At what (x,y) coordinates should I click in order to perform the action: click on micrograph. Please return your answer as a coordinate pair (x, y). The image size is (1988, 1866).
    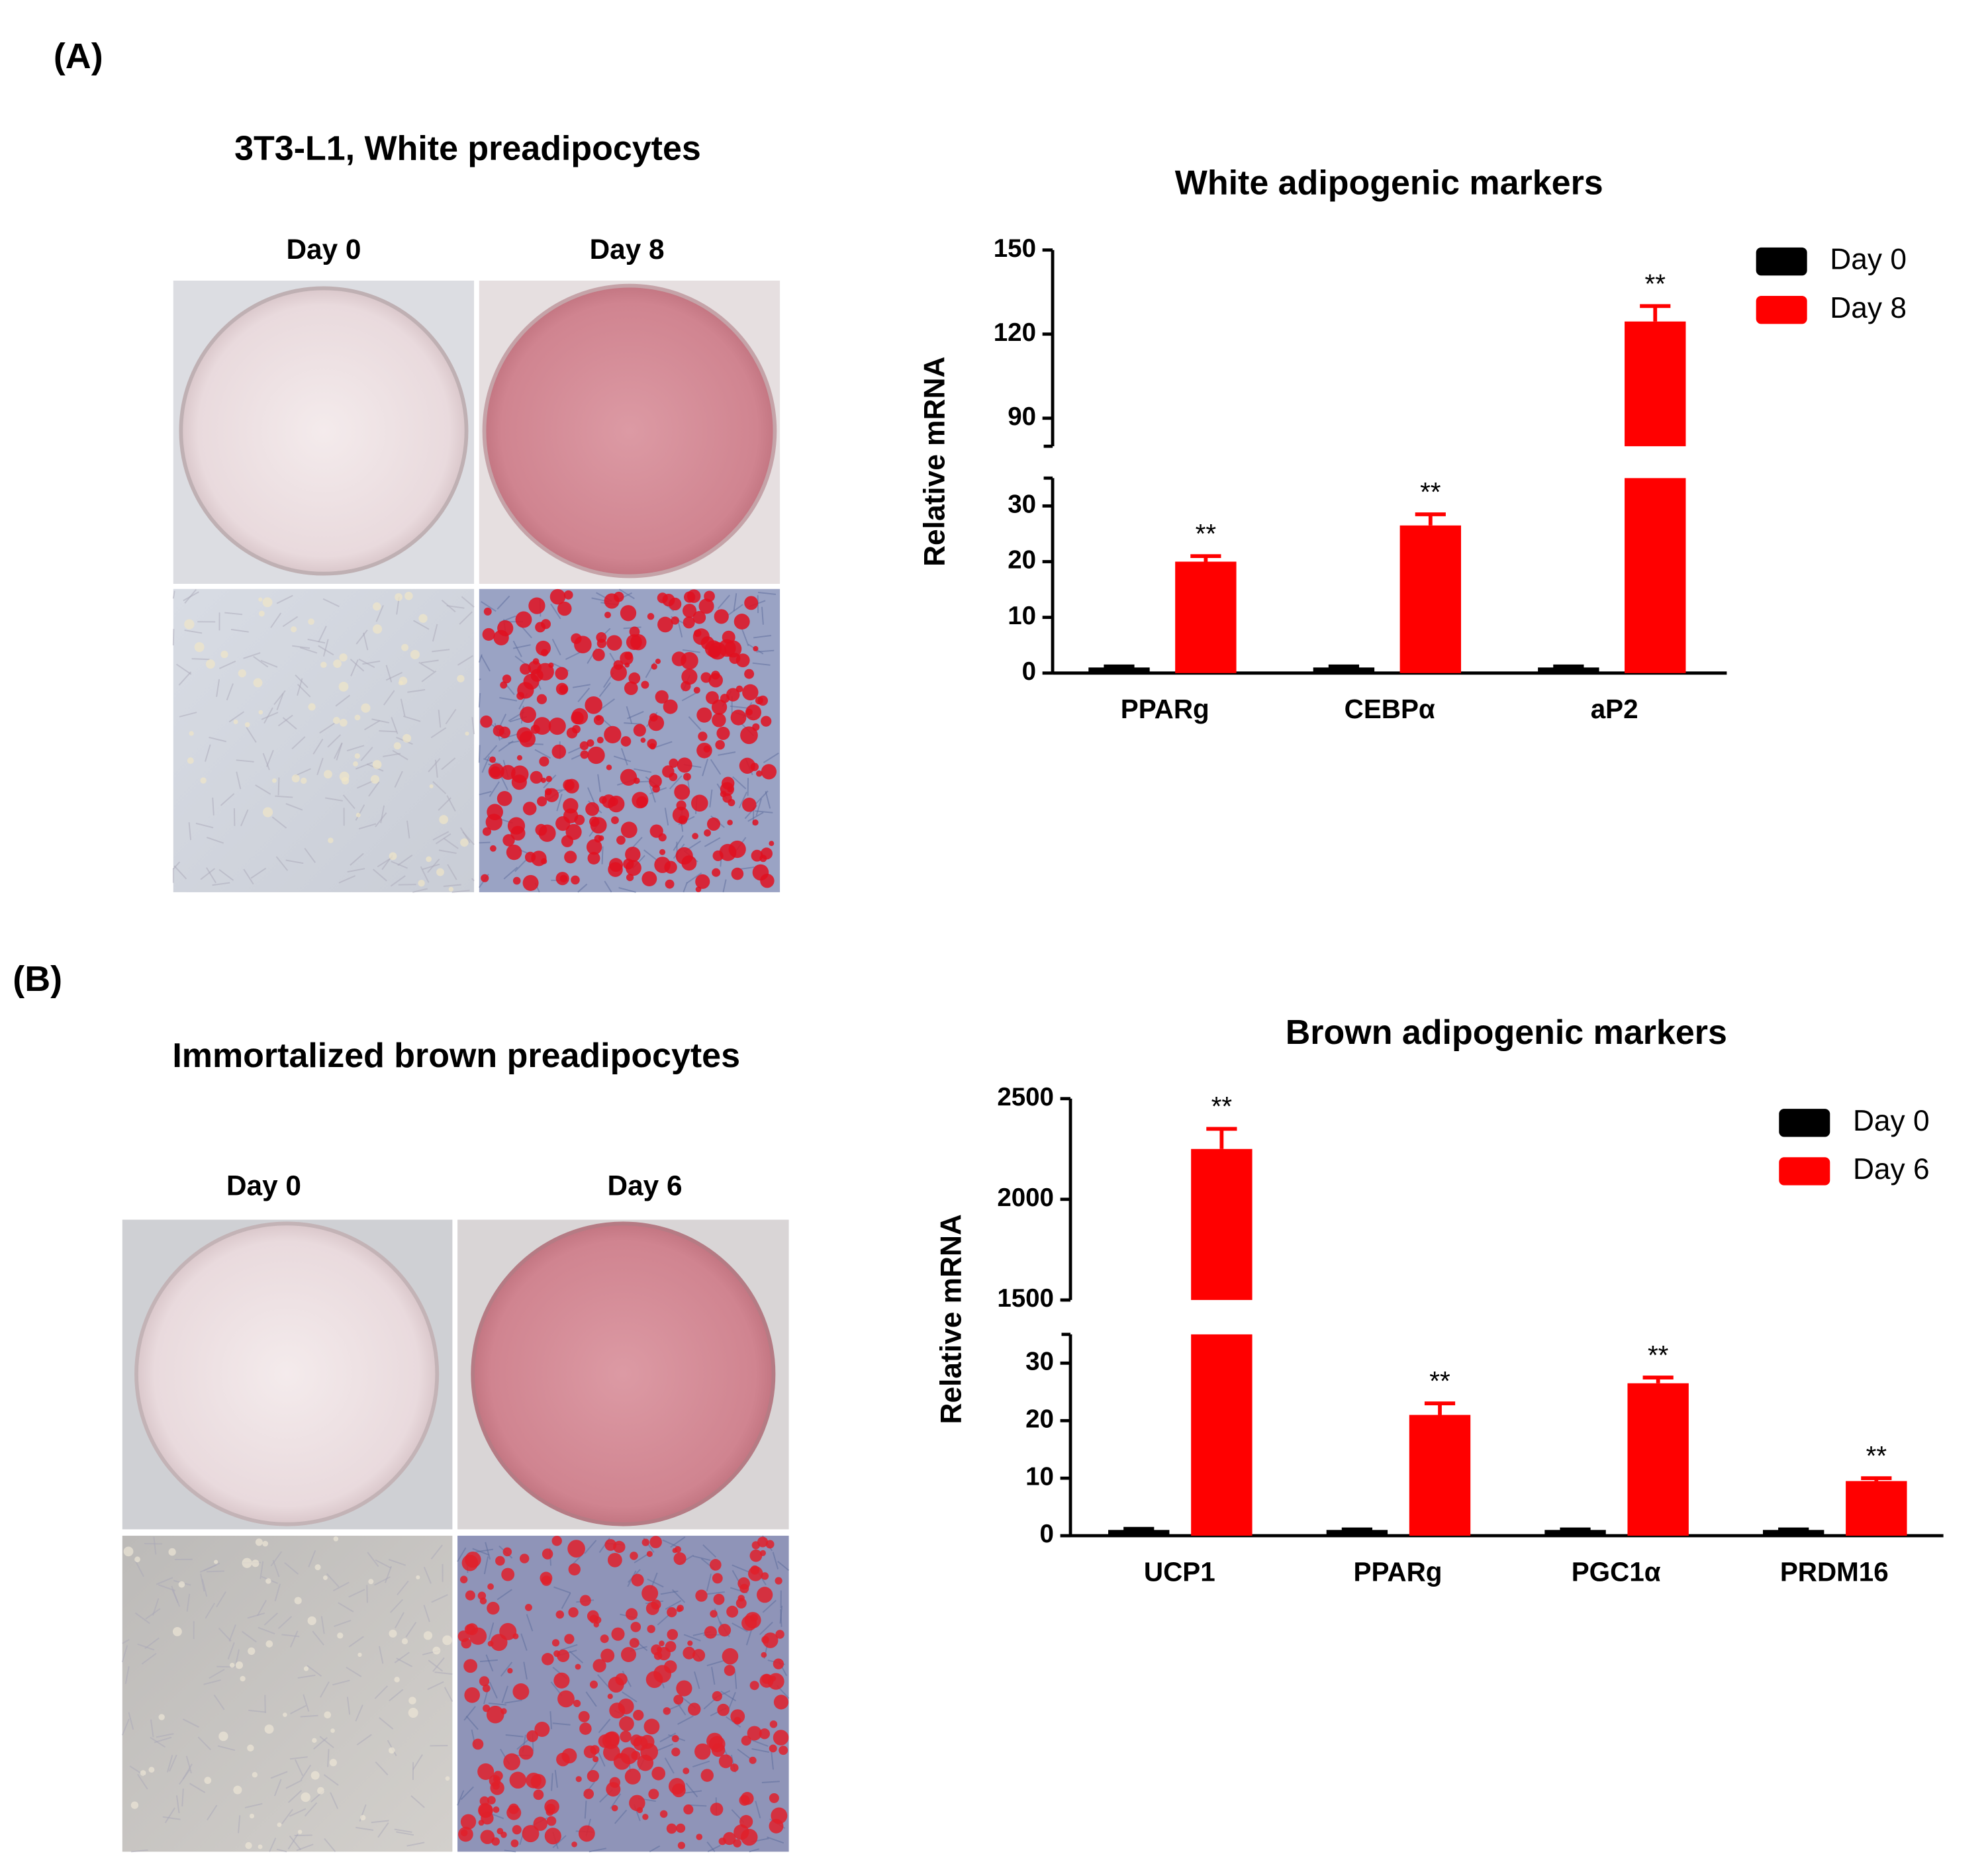
    Looking at the image, I should click on (287, 1694).